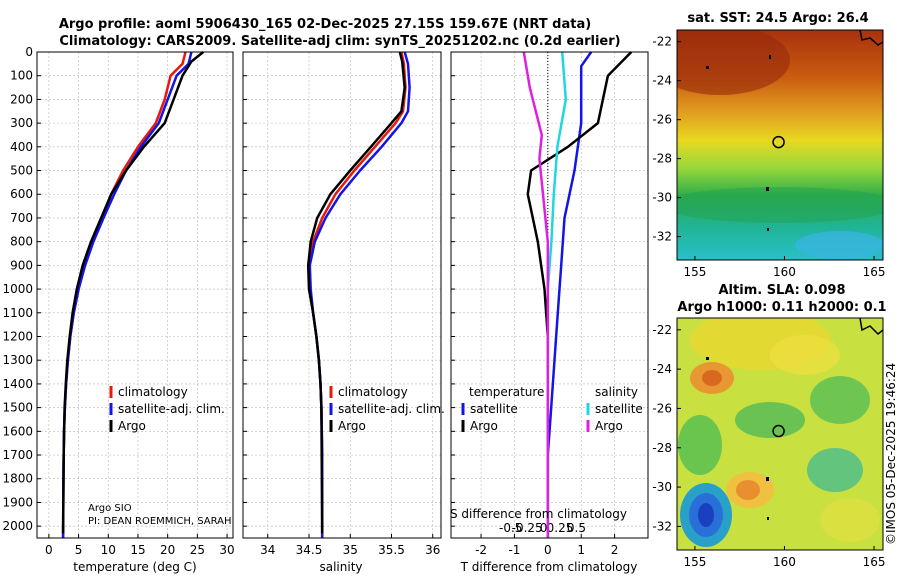  I want to click on map-ytick-label: -28, so click(662, 448).